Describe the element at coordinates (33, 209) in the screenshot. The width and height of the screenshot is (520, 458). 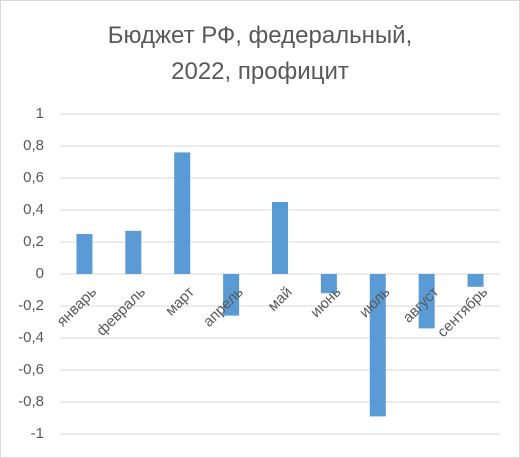
I see `y-tick-label: 0,4` at that location.